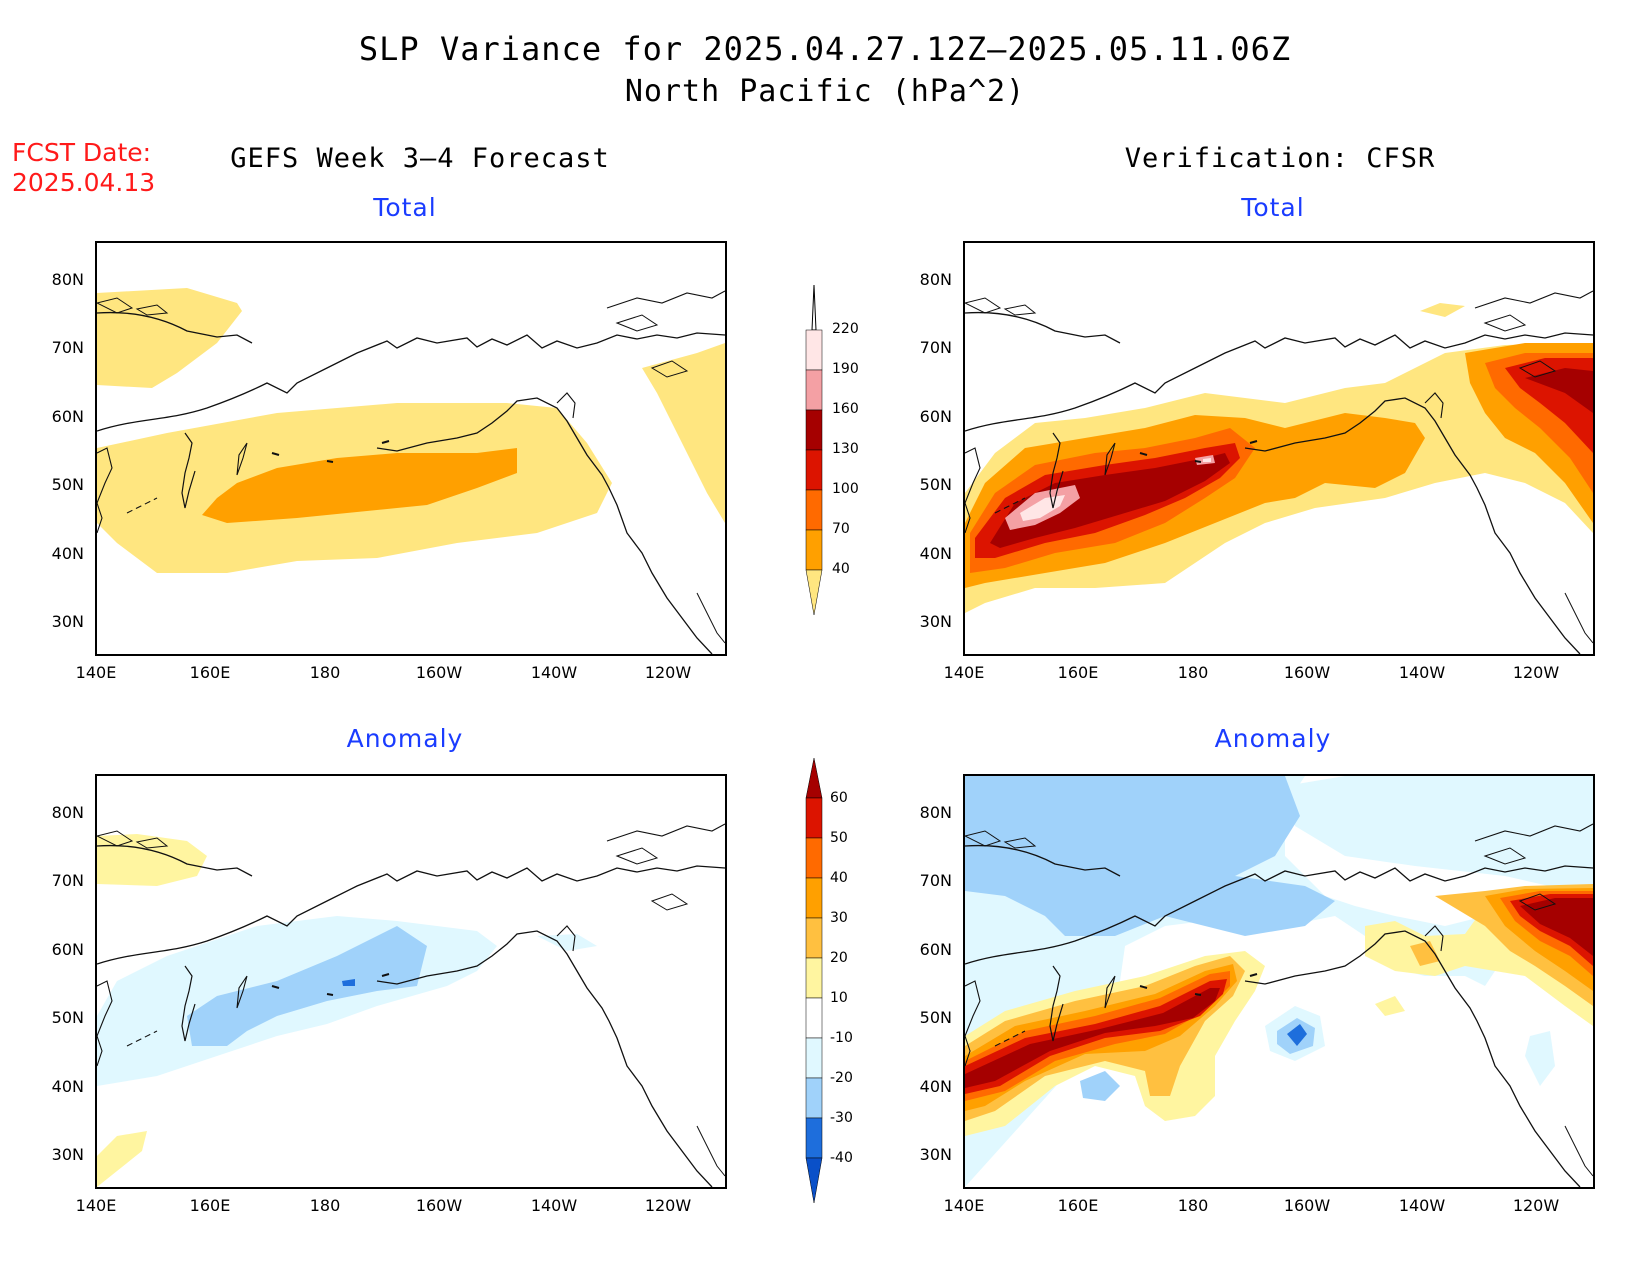  I want to click on contour-40-70-small, so click(1442, 310).